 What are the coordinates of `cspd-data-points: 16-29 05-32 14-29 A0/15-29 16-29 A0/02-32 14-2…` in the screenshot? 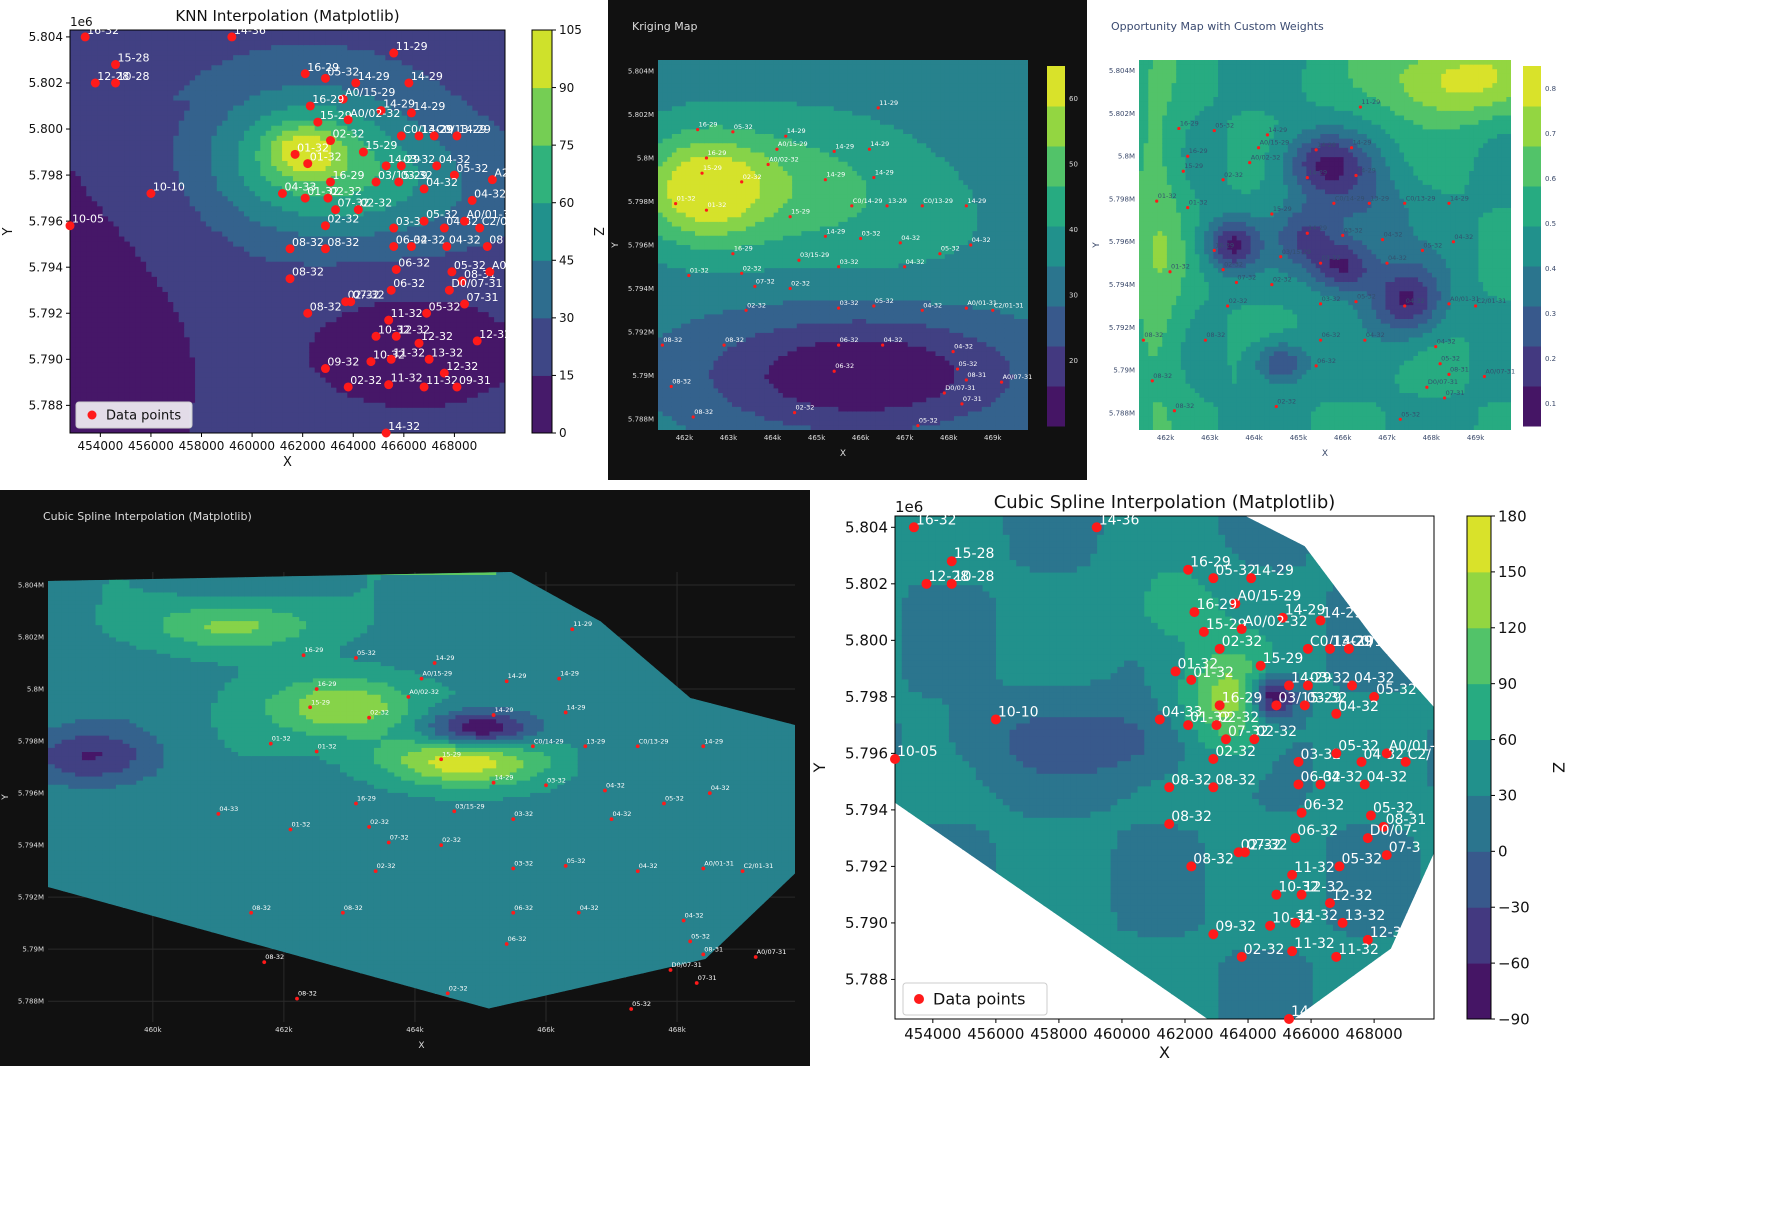 It's located at (501, 815).